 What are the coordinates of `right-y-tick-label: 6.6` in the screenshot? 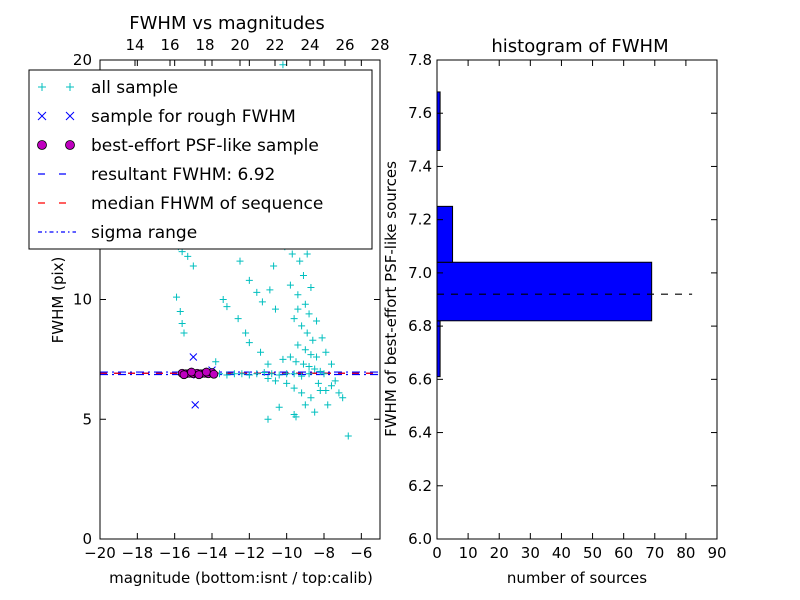 It's located at (420, 379).